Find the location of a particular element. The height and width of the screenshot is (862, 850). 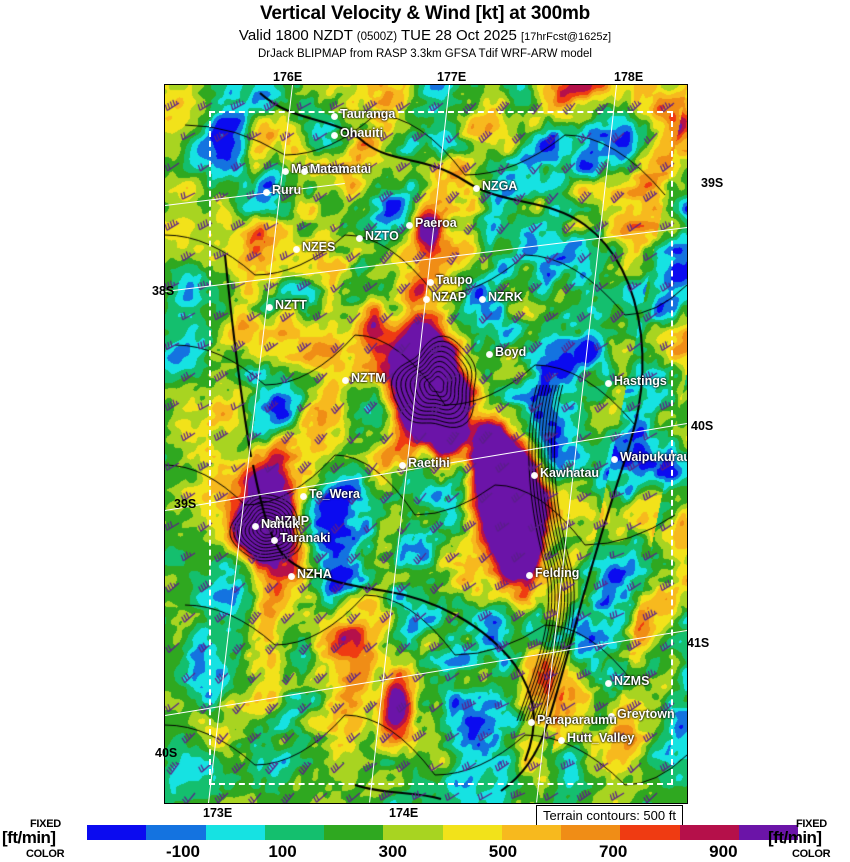

valid-prefix: Valid 1800 NZDT is located at coordinates (295, 35).